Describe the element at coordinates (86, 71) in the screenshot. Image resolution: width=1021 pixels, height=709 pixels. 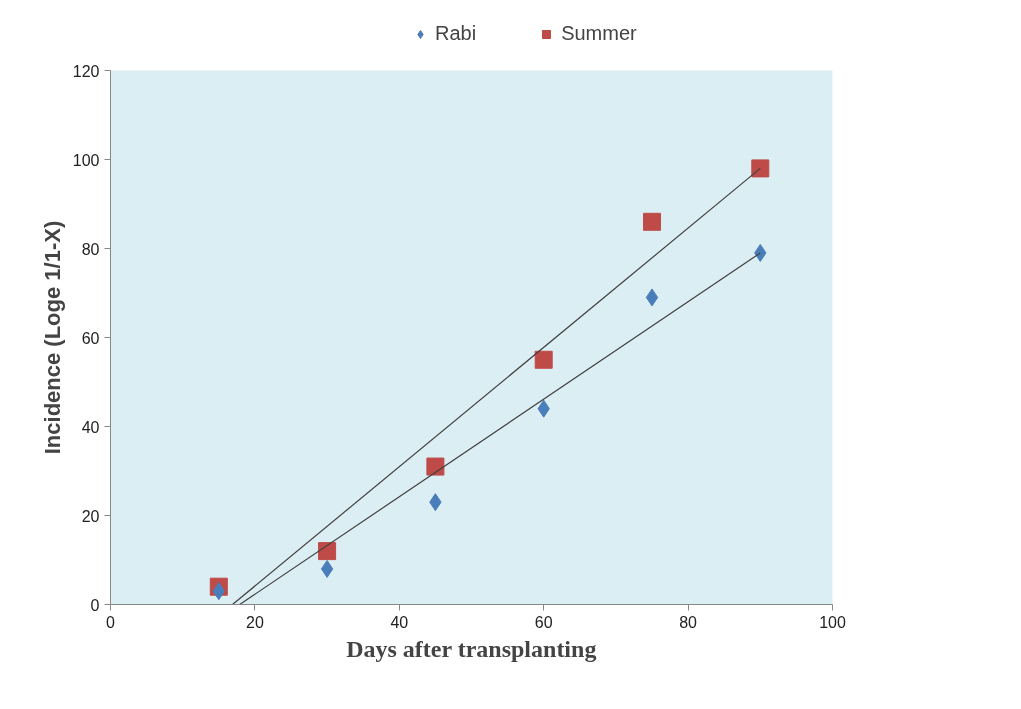
I see `y-tick-label: 120` at that location.